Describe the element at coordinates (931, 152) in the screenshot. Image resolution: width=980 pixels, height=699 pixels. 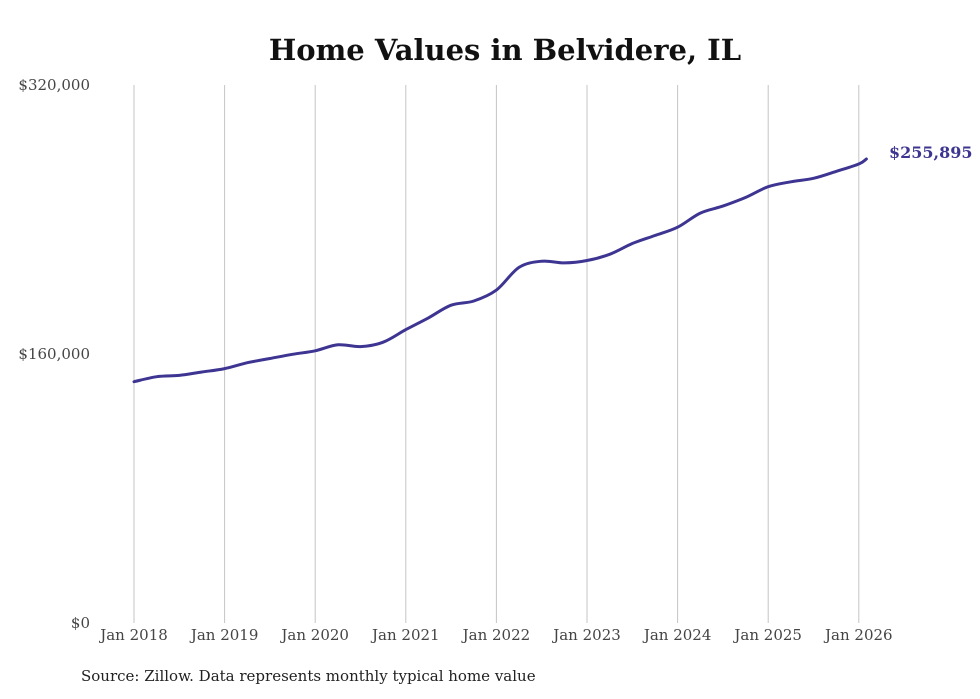
I see `end-value-label: $255,895` at that location.